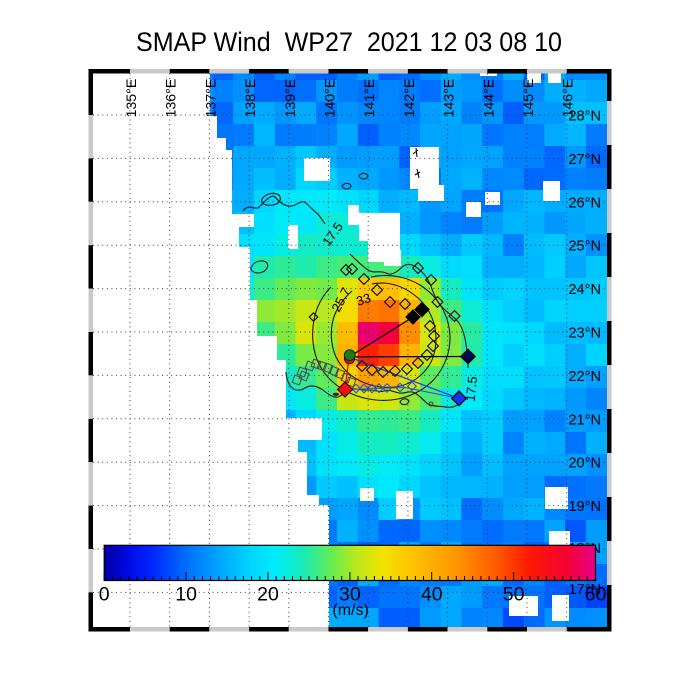  Describe the element at coordinates (584, 160) in the screenshot. I see `svg-text: 27°N` at that location.